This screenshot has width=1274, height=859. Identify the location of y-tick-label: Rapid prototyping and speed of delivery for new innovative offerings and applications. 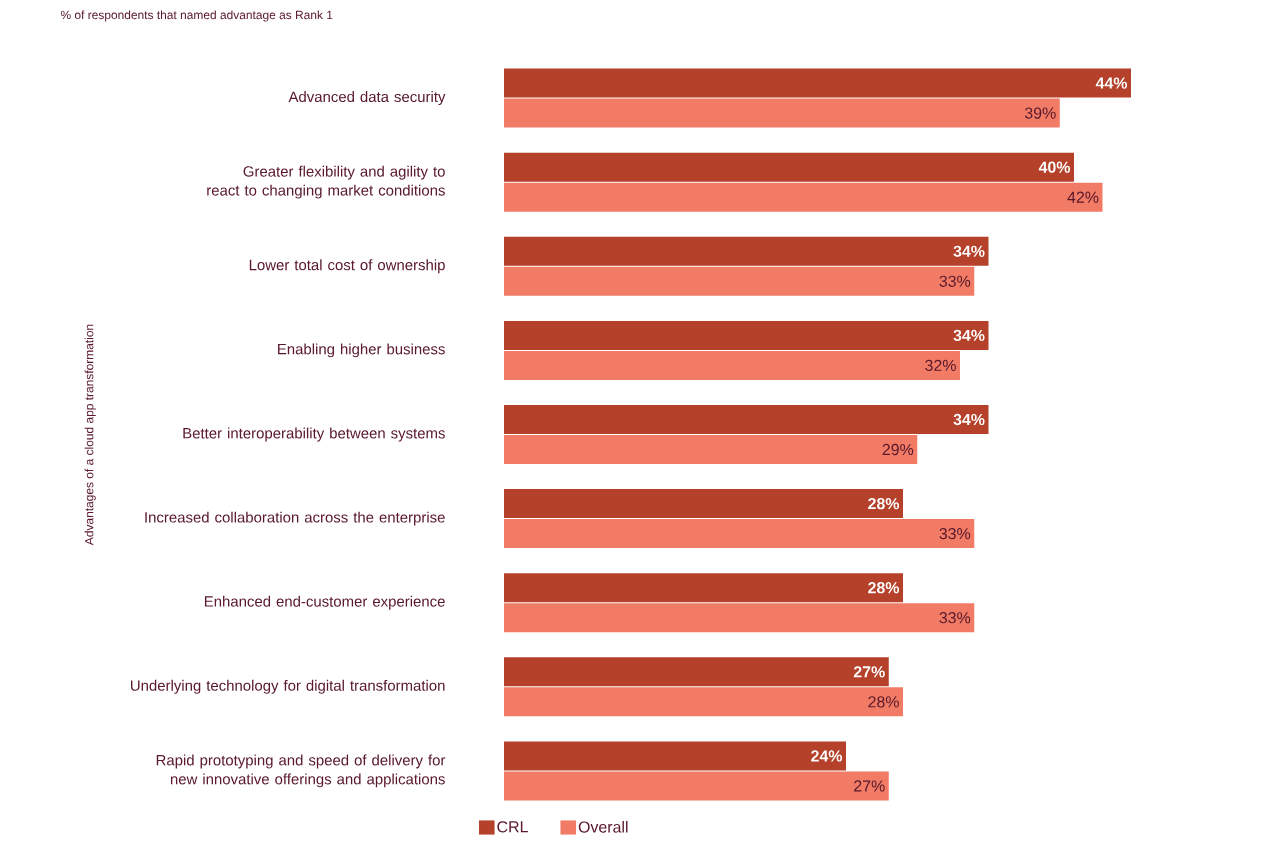
(301, 771).